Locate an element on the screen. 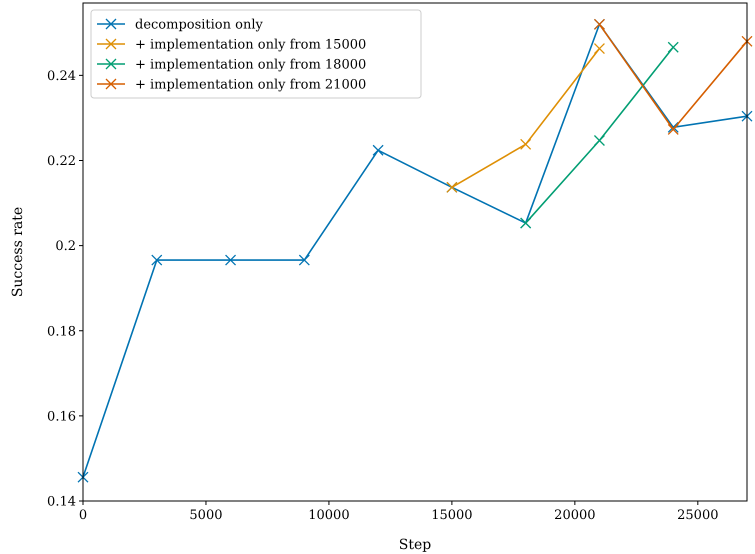 This screenshot has height=554, width=755. legend-label: decomposition only is located at coordinates (199, 25).